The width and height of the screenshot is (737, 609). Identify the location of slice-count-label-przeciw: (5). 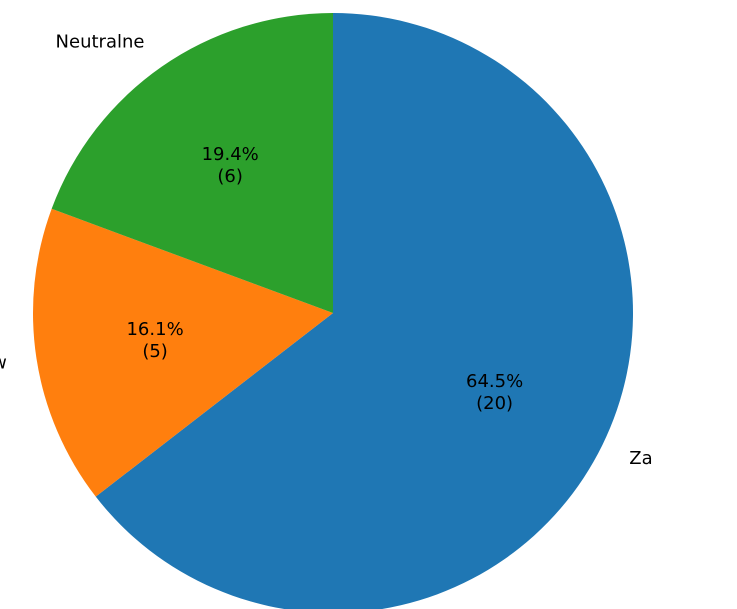
(155, 351).